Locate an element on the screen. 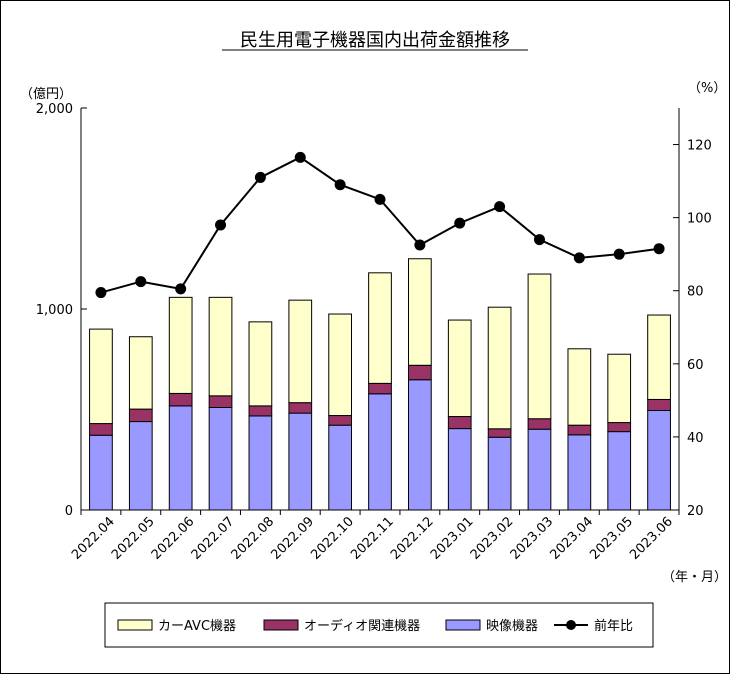  x-tick-label: 2023.02 is located at coordinates (492, 538).